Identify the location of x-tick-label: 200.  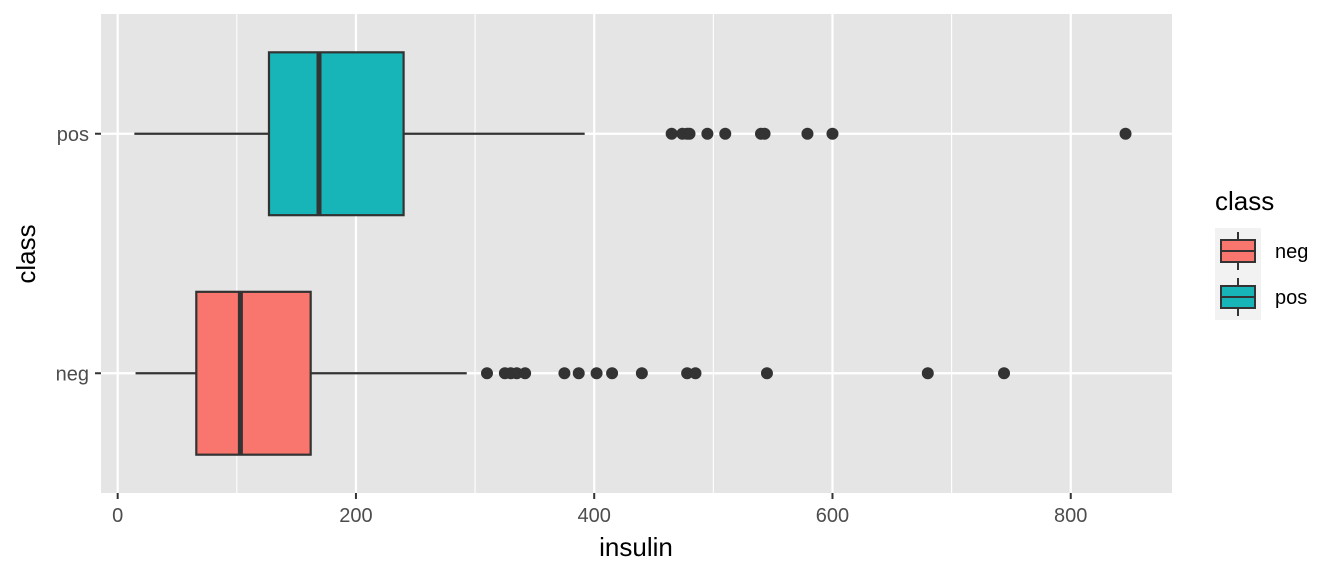
(355, 516).